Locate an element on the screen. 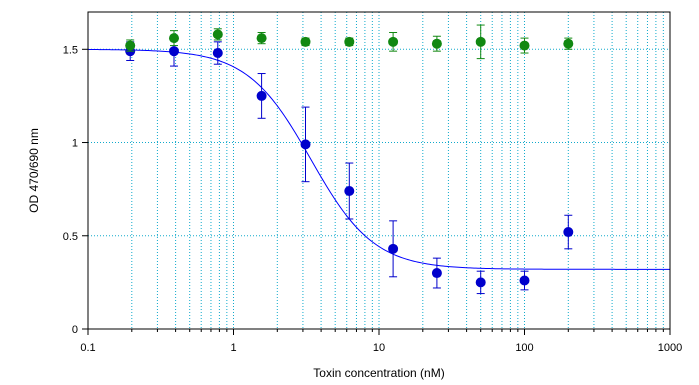 This screenshot has height=385, width=699. y-tick-label: 1 is located at coordinates (75, 144).